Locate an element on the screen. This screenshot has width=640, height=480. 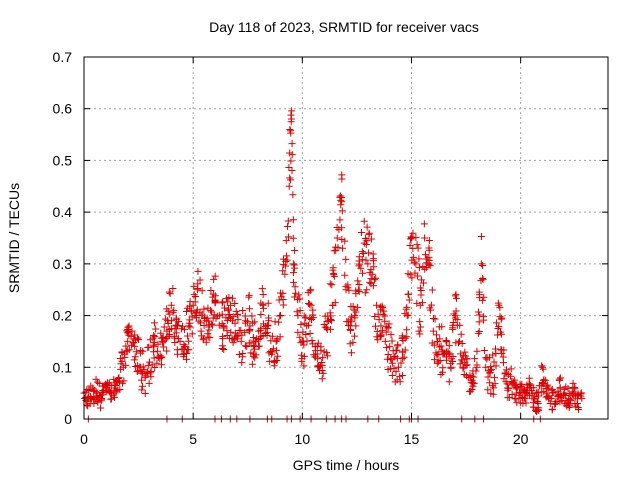
y-tick-label: 0.7 is located at coordinates (63, 57).